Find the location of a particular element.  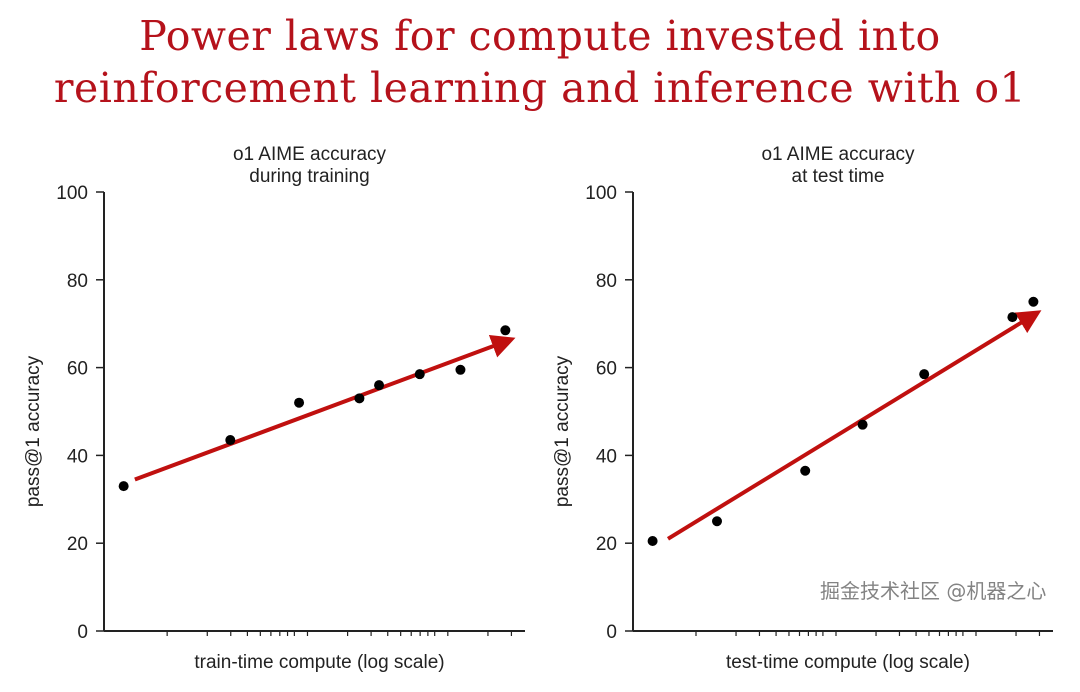

x-axis-label: test-time compute (log scale) is located at coordinates (848, 662).